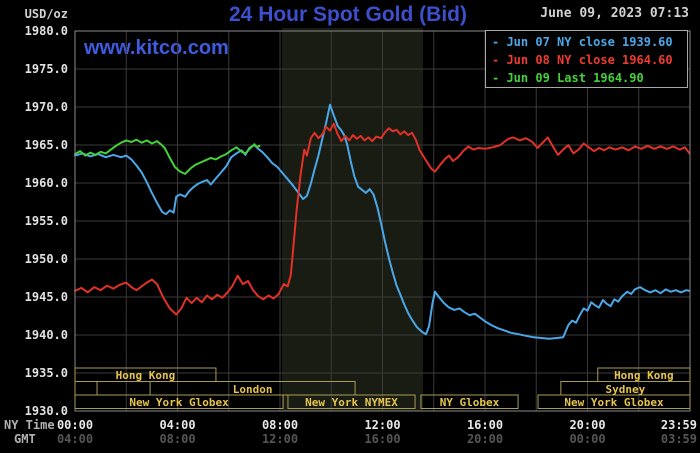 Image resolution: width=700 pixels, height=453 pixels. What do you see at coordinates (75, 439) in the screenshot?
I see `gmt-tick-04:00: 04:00` at bounding box center [75, 439].